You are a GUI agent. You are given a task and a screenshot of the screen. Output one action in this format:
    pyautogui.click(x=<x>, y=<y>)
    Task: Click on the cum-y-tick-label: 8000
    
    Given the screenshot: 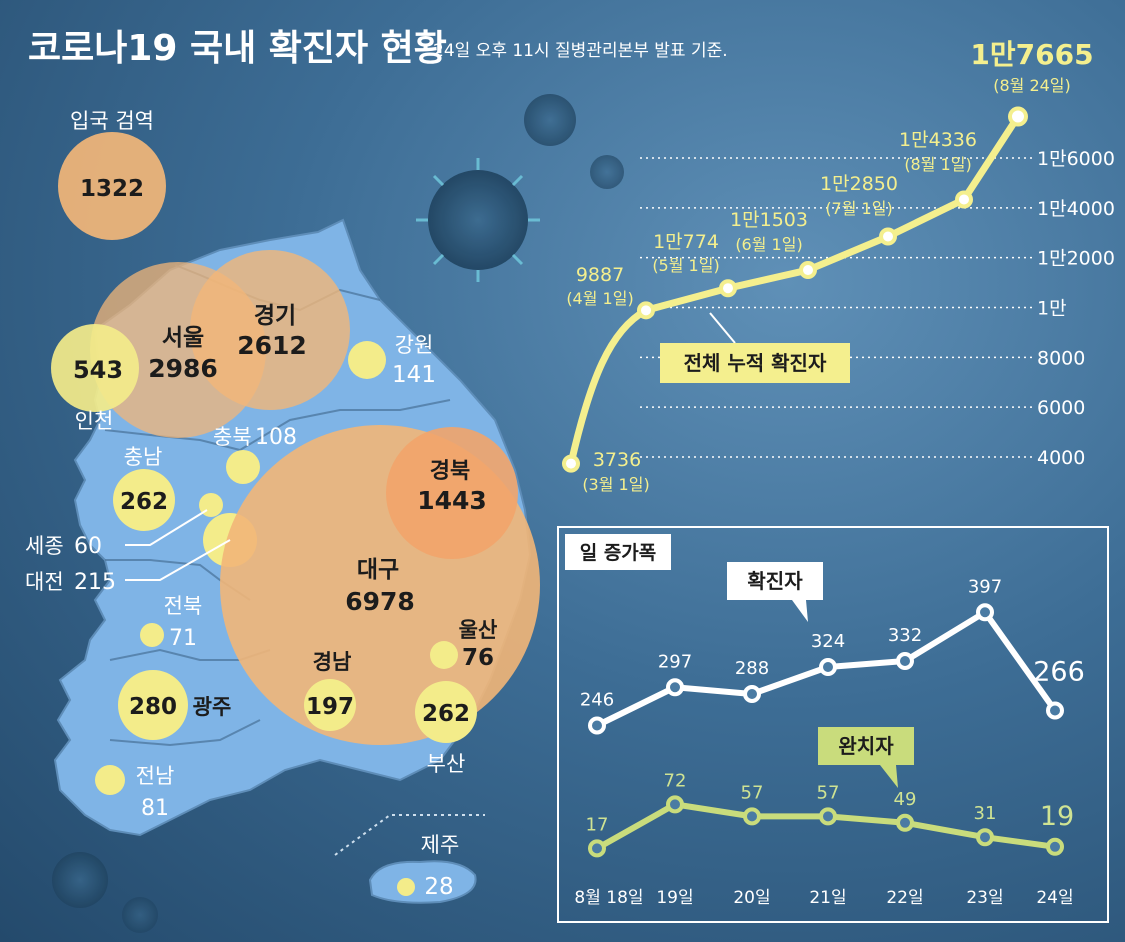 What is the action you would take?
    pyautogui.click(x=1061, y=358)
    